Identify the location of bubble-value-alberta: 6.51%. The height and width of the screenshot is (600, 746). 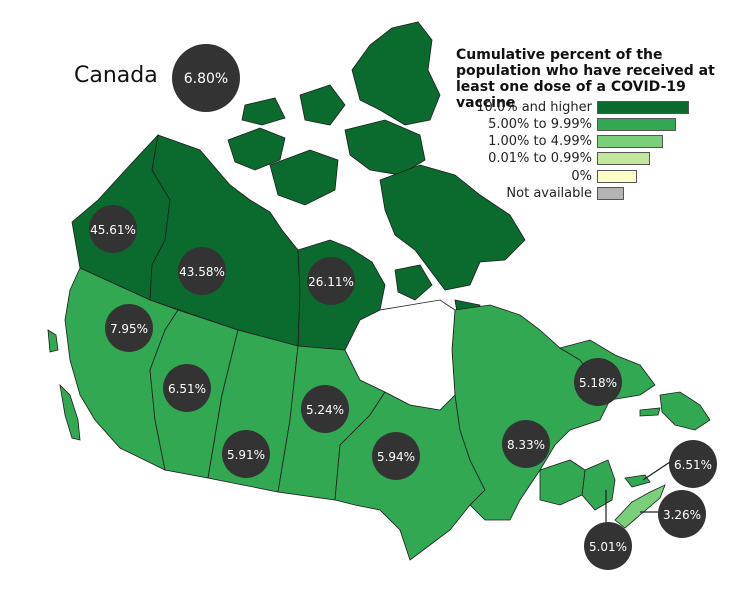
(187, 389).